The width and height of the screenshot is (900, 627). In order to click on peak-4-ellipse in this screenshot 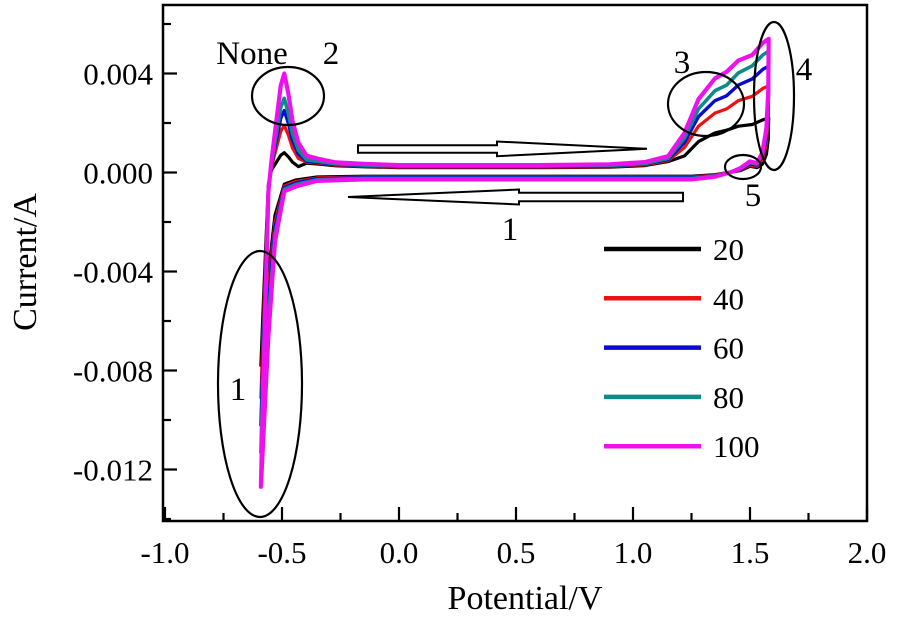, I will do `click(774, 96)`.